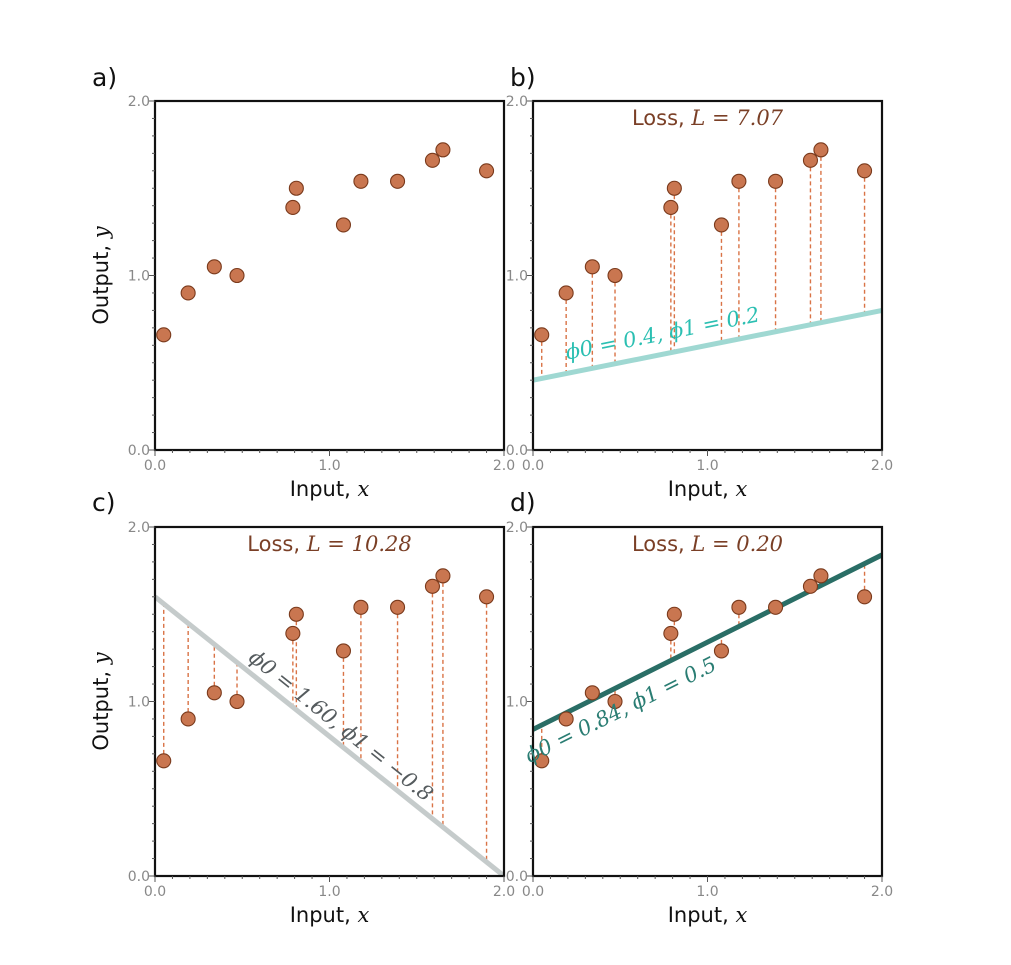 Image resolution: width=1011 pixels, height=965 pixels. What do you see at coordinates (523, 502) in the screenshot?
I see `panel-label: d)` at bounding box center [523, 502].